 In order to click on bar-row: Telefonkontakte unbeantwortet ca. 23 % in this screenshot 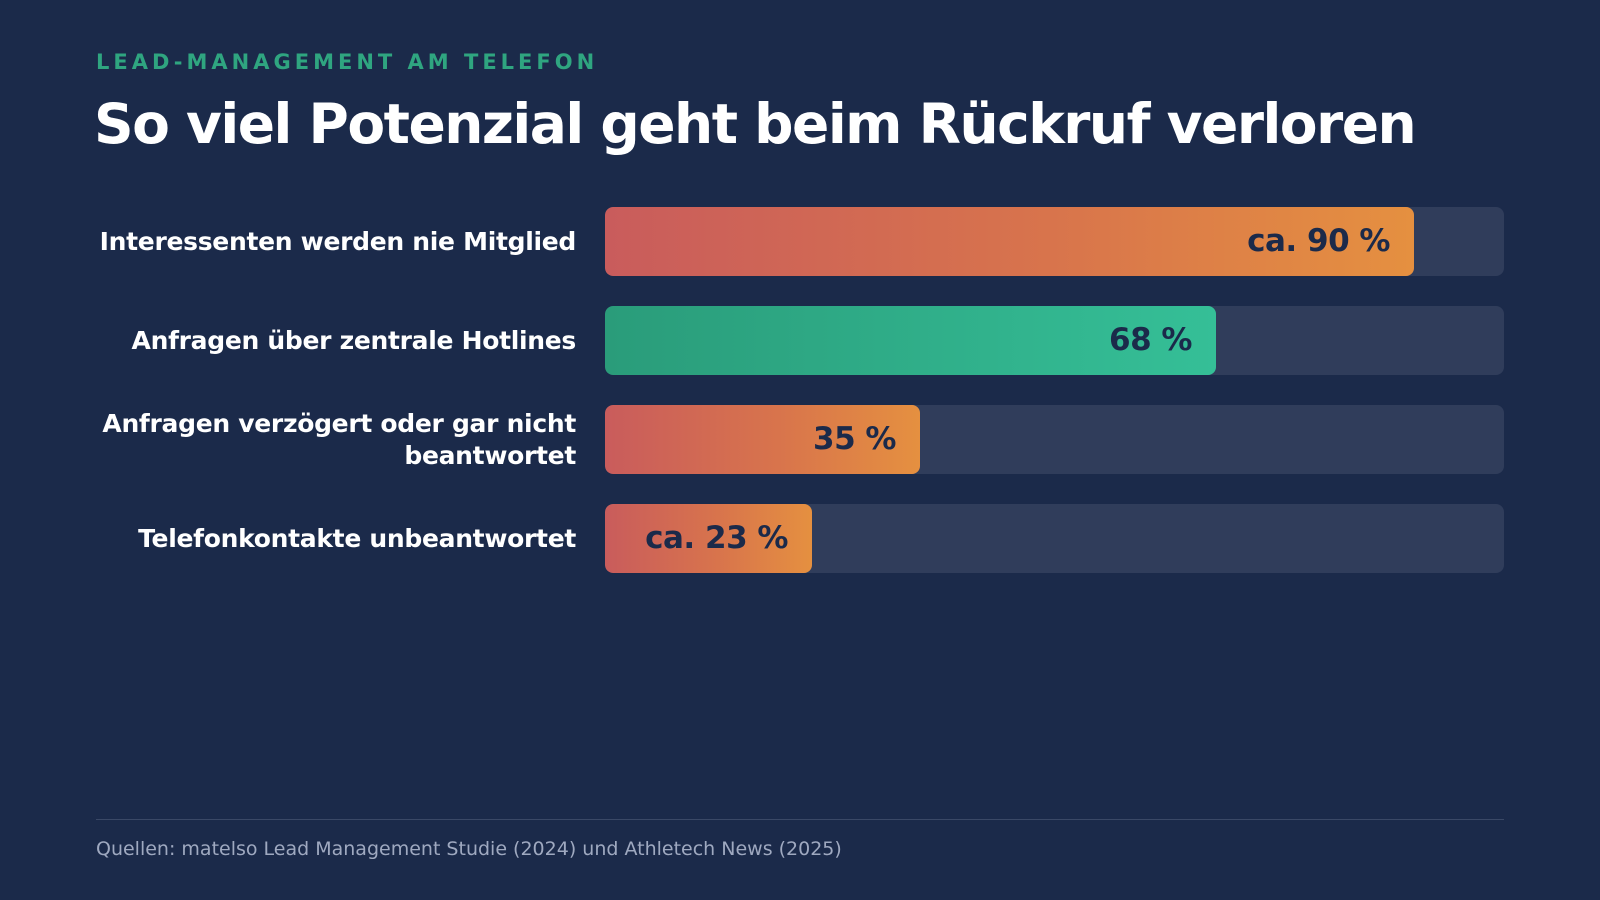, I will do `click(800, 538)`.